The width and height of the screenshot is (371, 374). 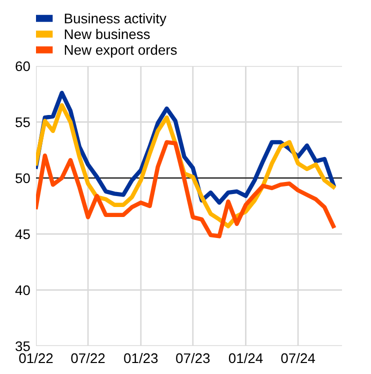 I want to click on y-tick-label: 60, so click(x=23, y=66).